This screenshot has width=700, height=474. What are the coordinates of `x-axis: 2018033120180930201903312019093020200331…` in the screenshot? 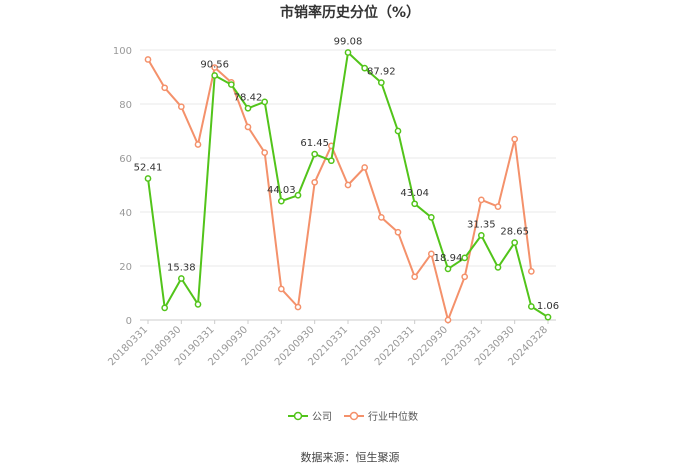 It's located at (328, 344).